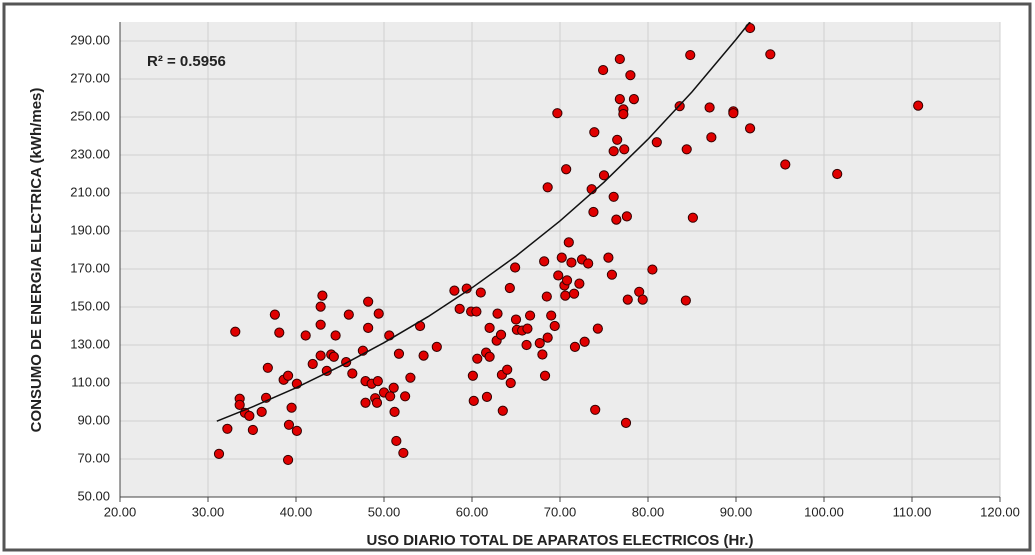 The height and width of the screenshot is (555, 1035). What do you see at coordinates (90, 77) in the screenshot?
I see `y-tick-label: 270.00` at bounding box center [90, 77].